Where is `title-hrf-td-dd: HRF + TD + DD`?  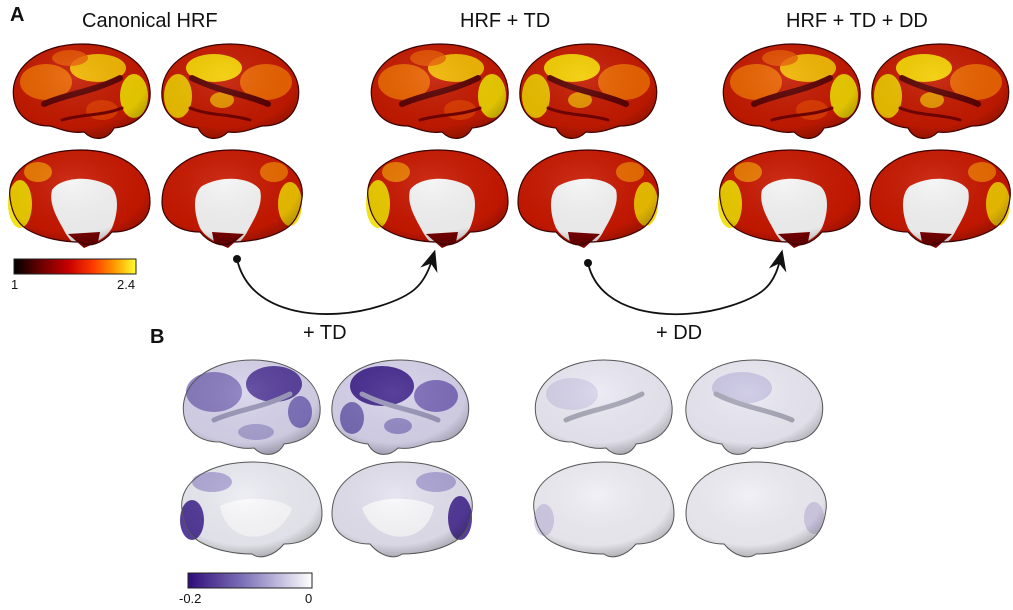
title-hrf-td-dd: HRF + TD + DD is located at coordinates (857, 21).